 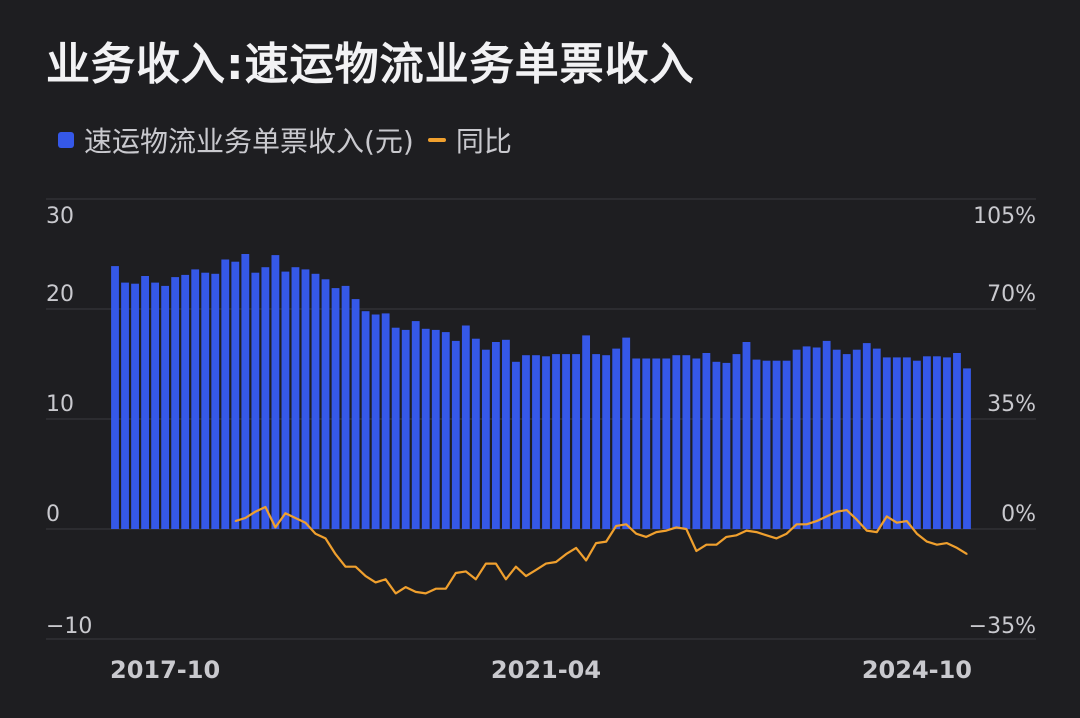 What do you see at coordinates (601, 550) in the screenshot?
I see `yoy-line` at bounding box center [601, 550].